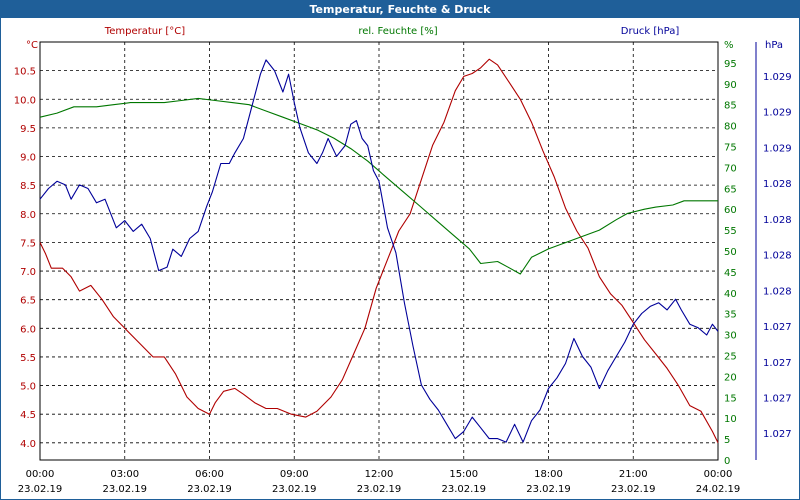  I want to click on x-tick-label: 06:00, so click(209, 474).